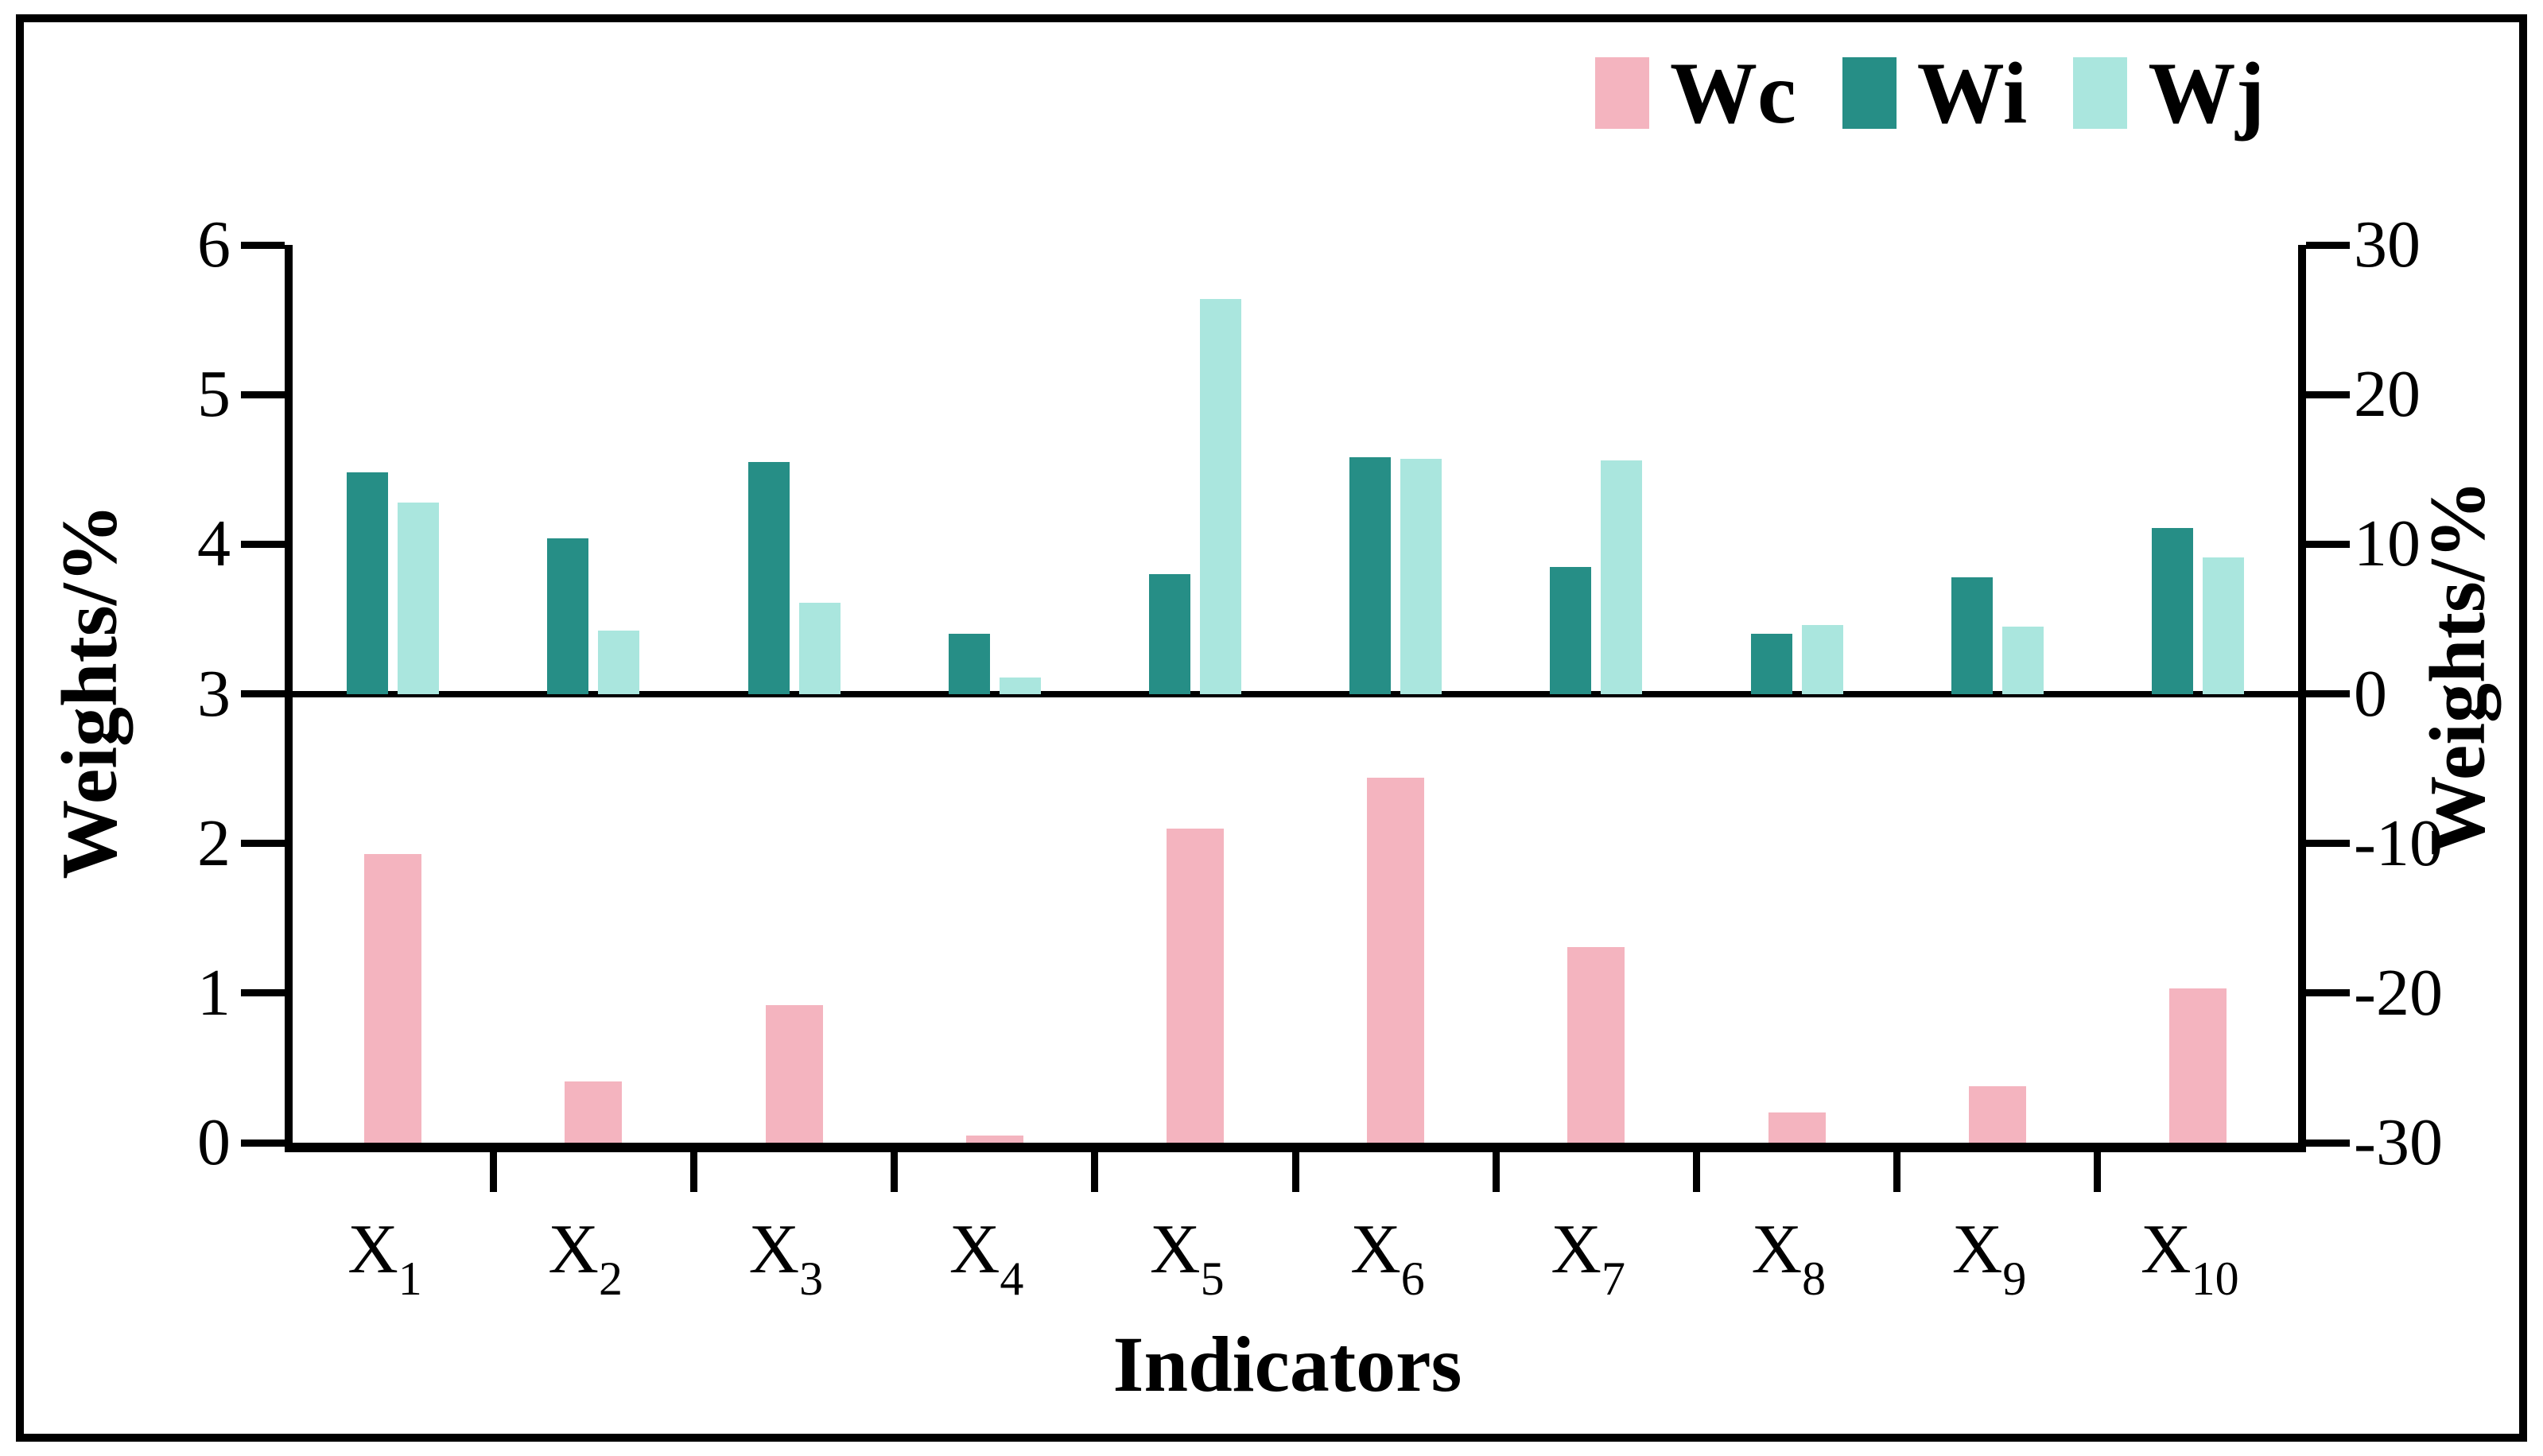 The image size is (2543, 1456). Describe the element at coordinates (1622, 577) in the screenshot. I see `bar-wj-x7` at that location.